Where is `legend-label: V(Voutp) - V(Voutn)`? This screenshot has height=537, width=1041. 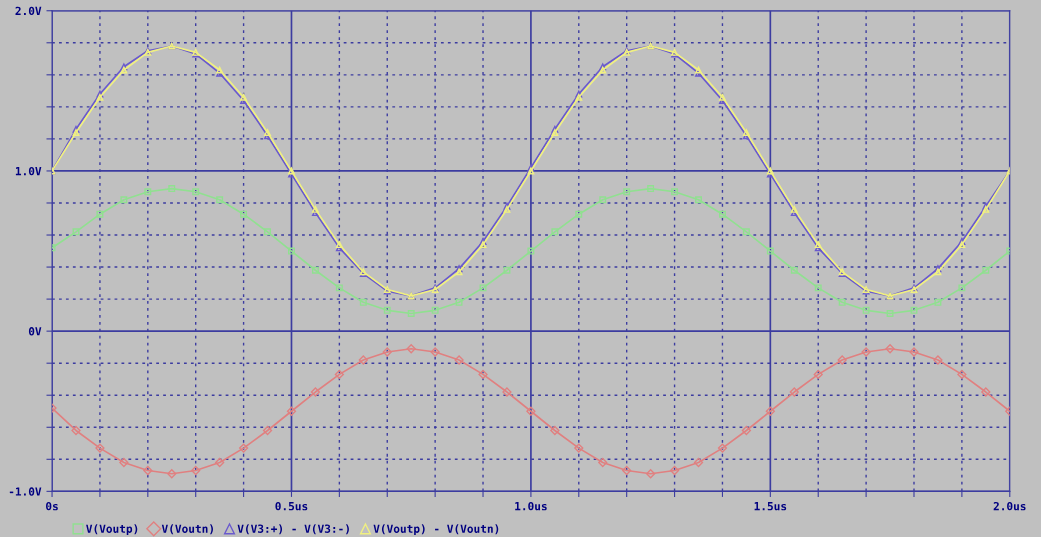
legend-label: V(Voutp) - V(Voutn) is located at coordinates (436, 530).